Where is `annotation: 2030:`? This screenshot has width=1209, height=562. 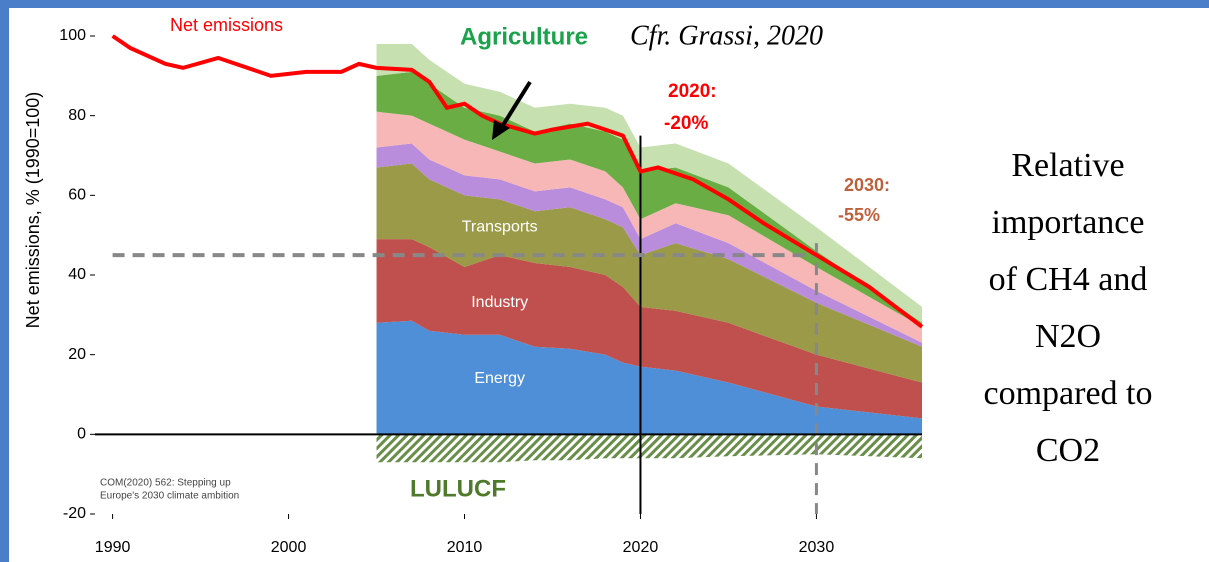
annotation: 2030: is located at coordinates (867, 185).